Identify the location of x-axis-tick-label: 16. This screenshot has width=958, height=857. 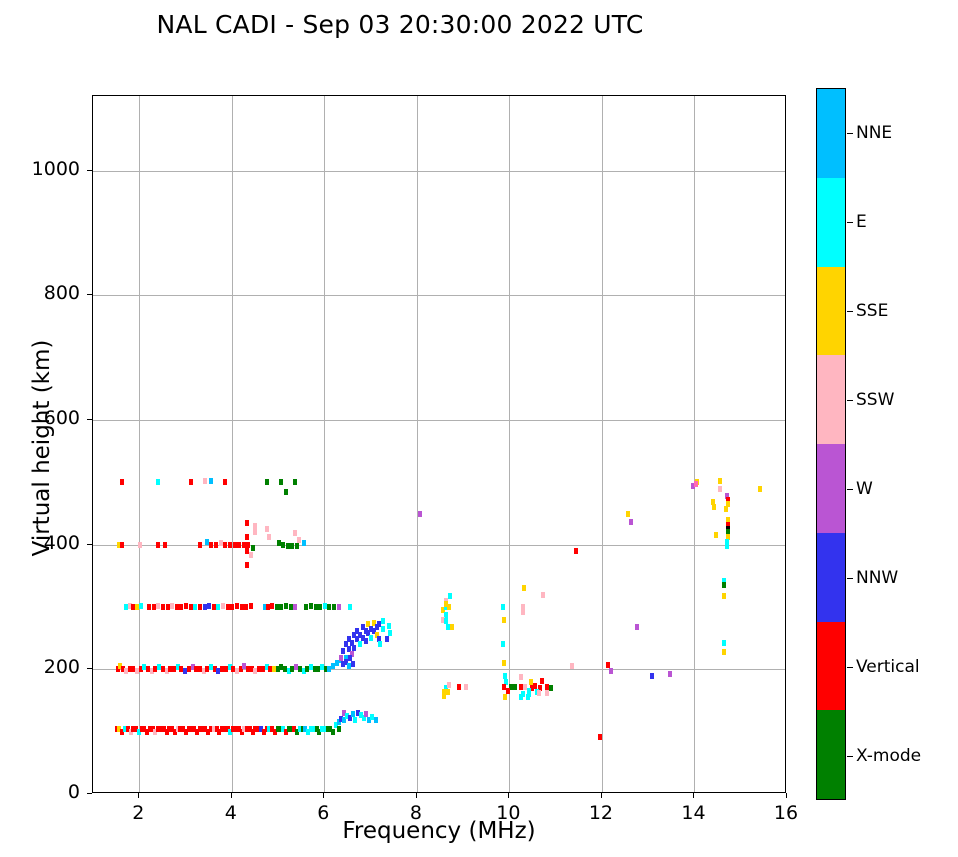
(786, 813).